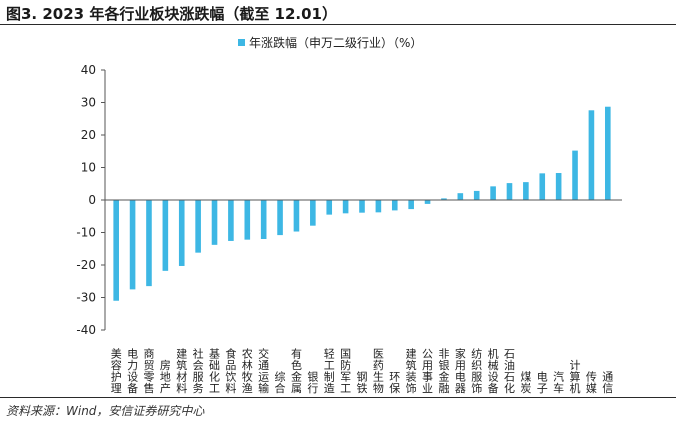 The height and width of the screenshot is (435, 676). What do you see at coordinates (105, 411) in the screenshot?
I see `source-note: 资料来源：Wind，安信证券研究中心` at bounding box center [105, 411].